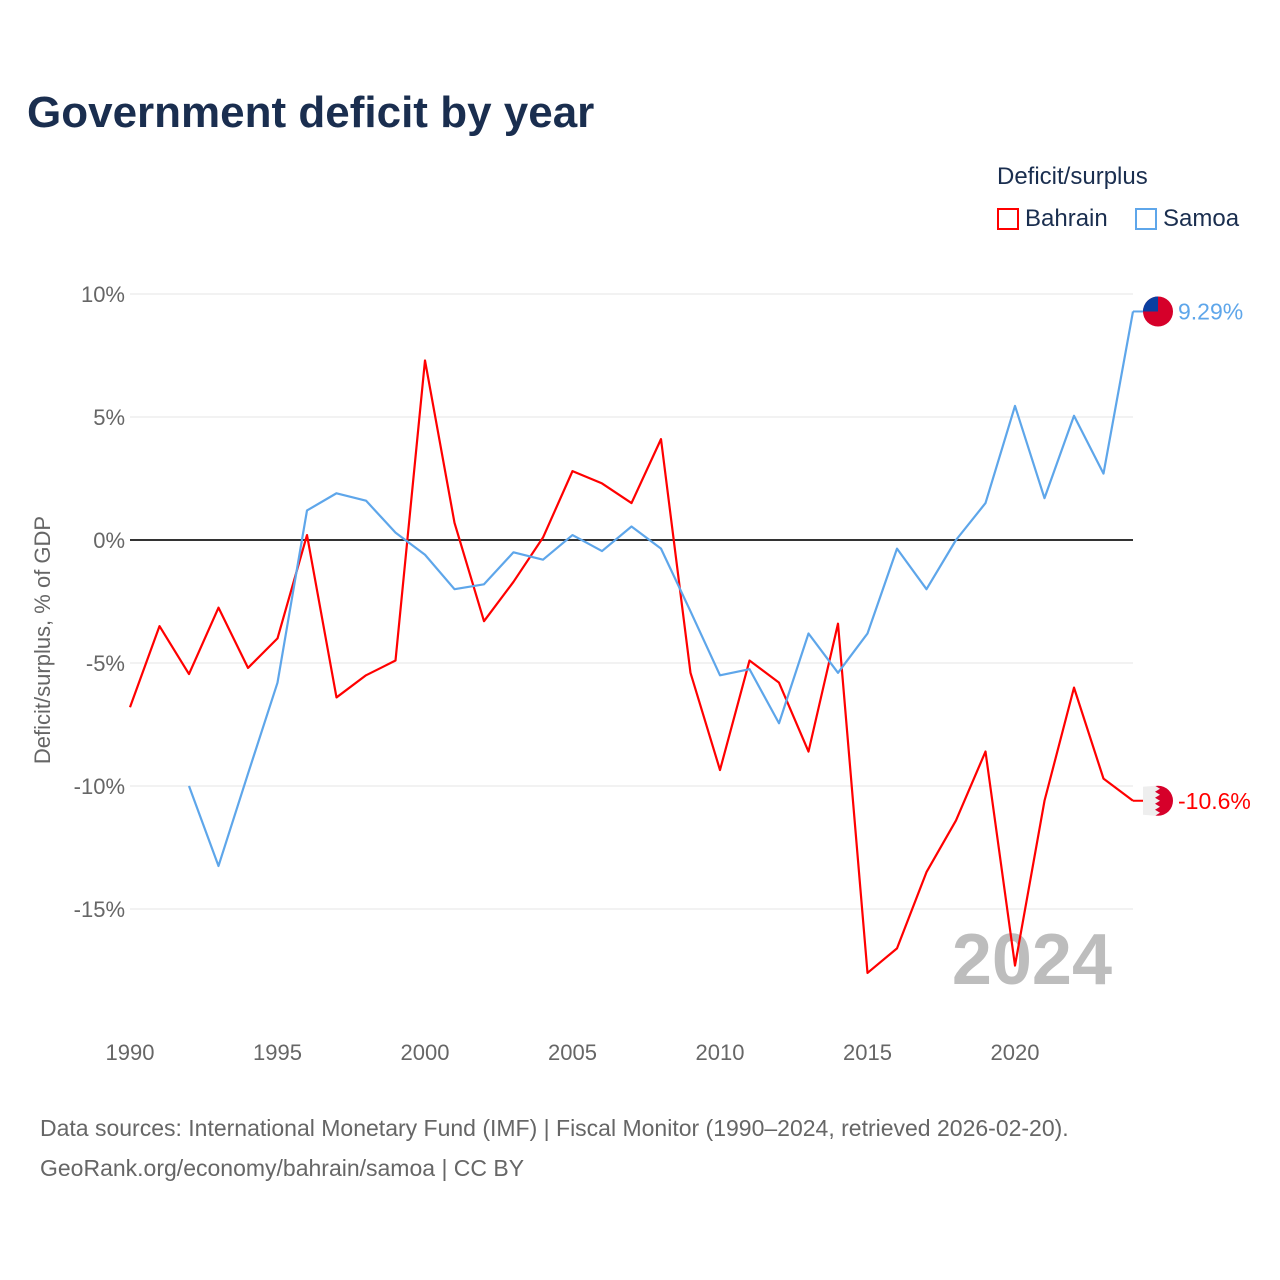  Describe the element at coordinates (277, 1052) in the screenshot. I see `x-tick-label: 1995` at that location.